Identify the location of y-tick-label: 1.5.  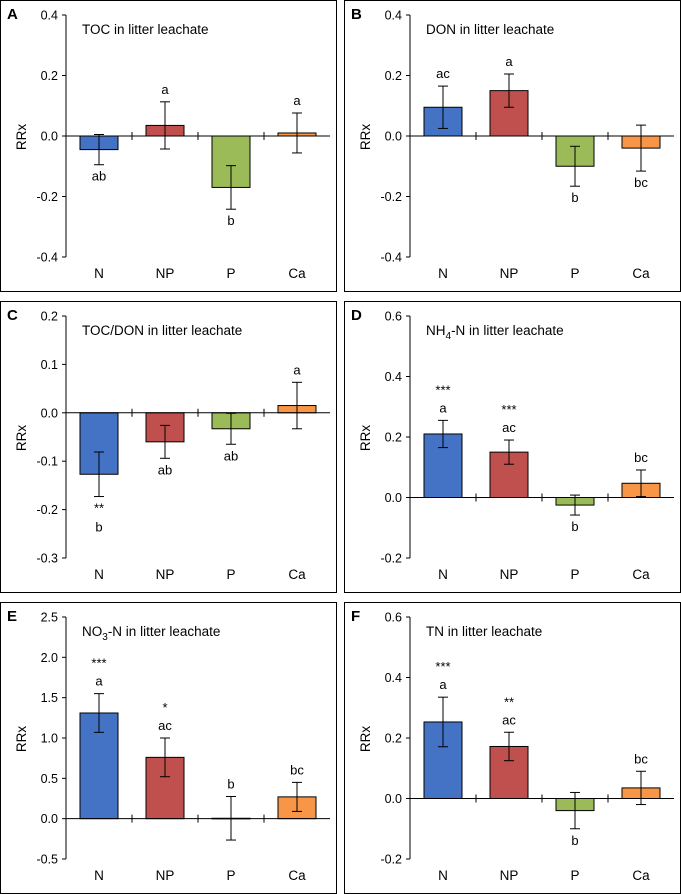
(49, 698).